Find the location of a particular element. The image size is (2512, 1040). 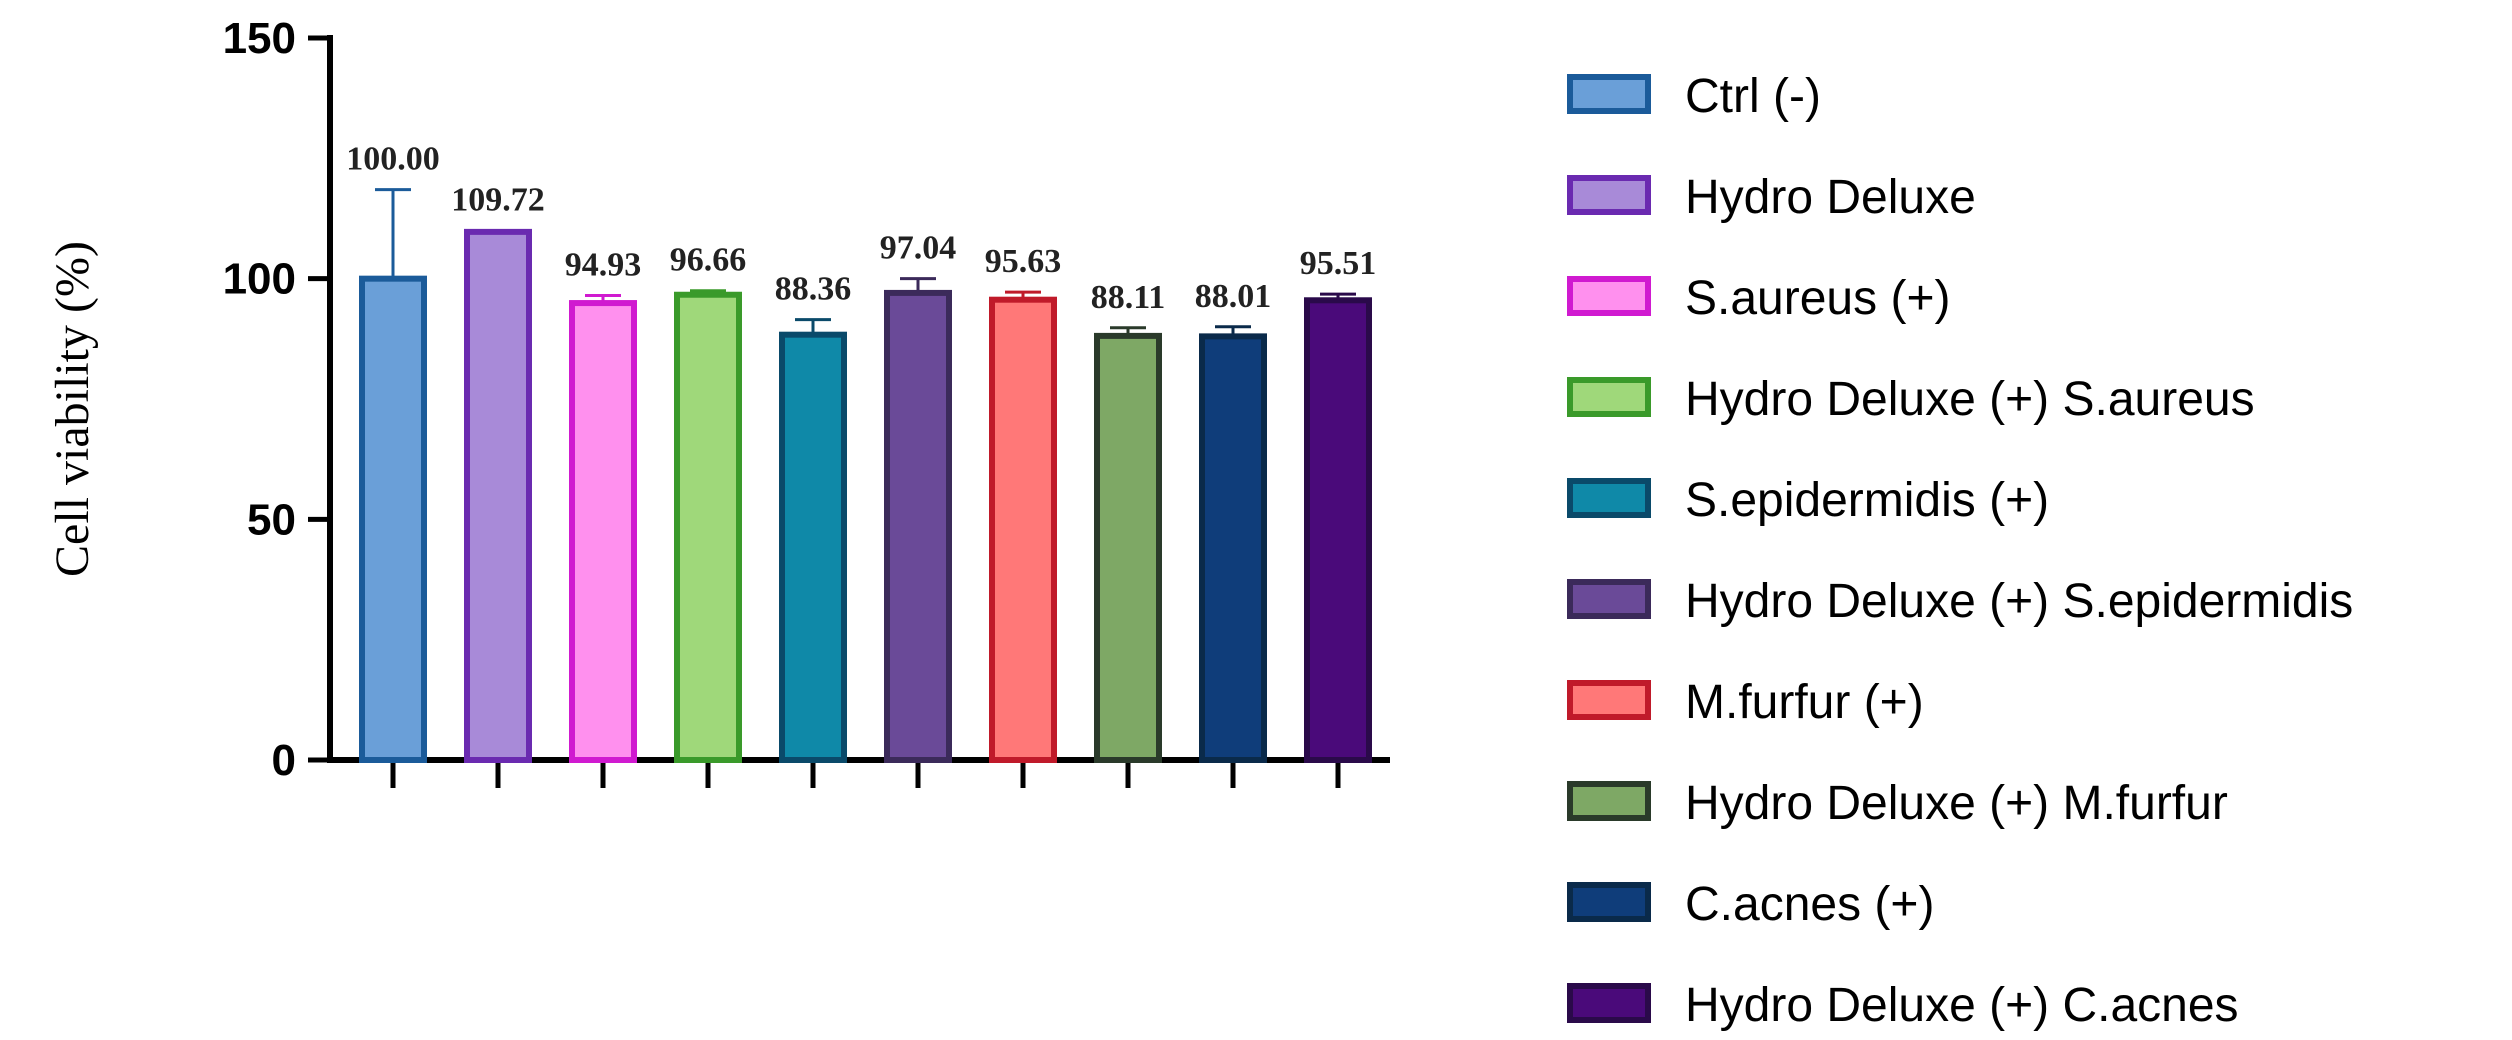

legend-label: S.epidermidis (+) is located at coordinates (1867, 500).